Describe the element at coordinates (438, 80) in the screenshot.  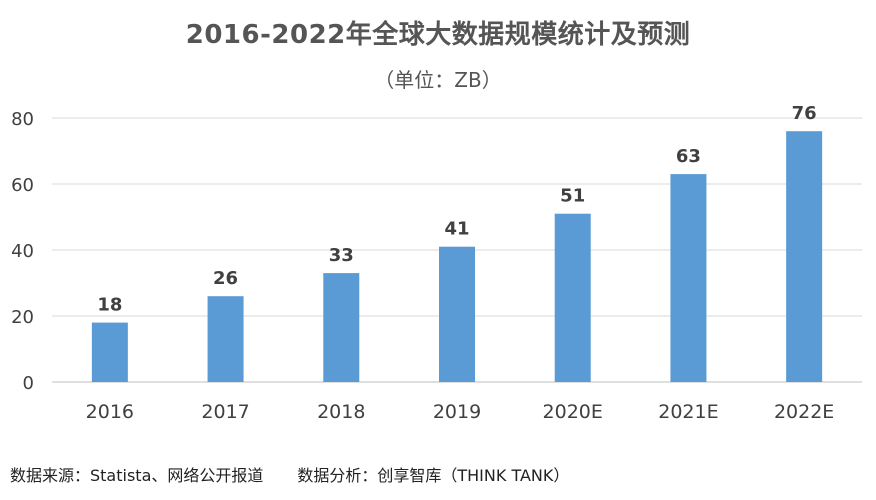
I see `chart-subtitle: （单位：ZB）` at that location.